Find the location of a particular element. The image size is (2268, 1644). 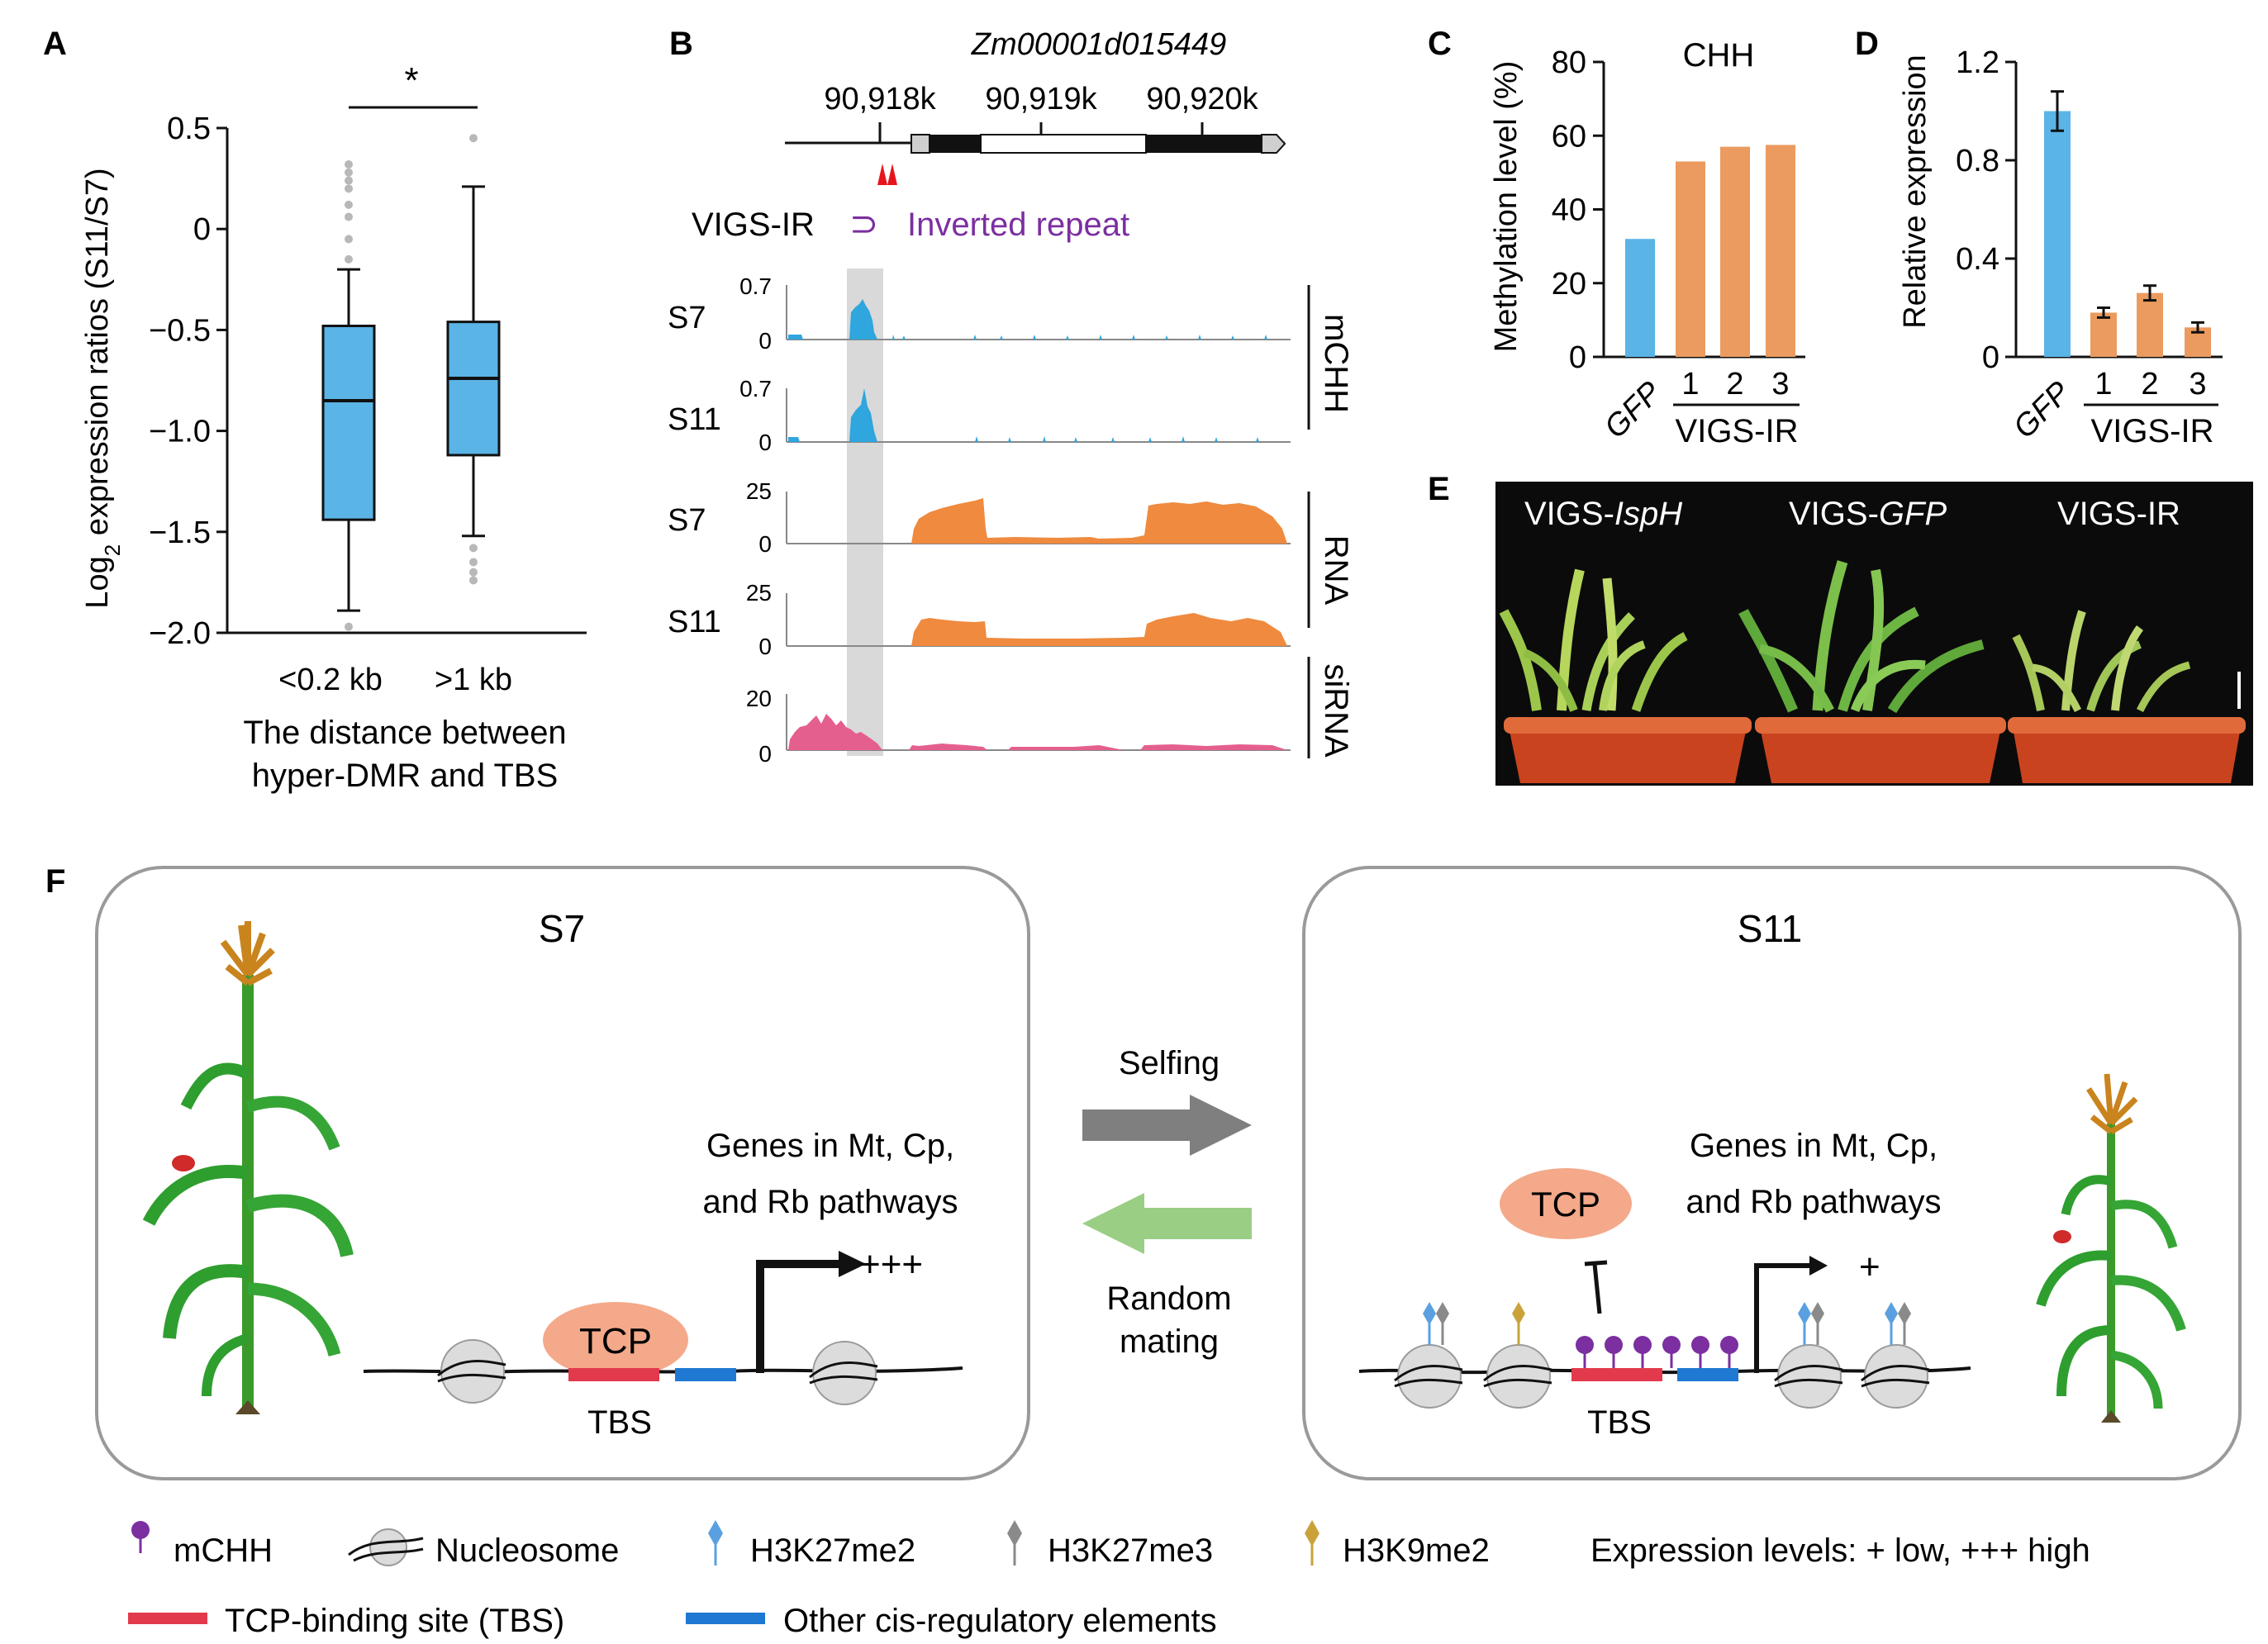

inhibition-bar is located at coordinates (1596, 1263).